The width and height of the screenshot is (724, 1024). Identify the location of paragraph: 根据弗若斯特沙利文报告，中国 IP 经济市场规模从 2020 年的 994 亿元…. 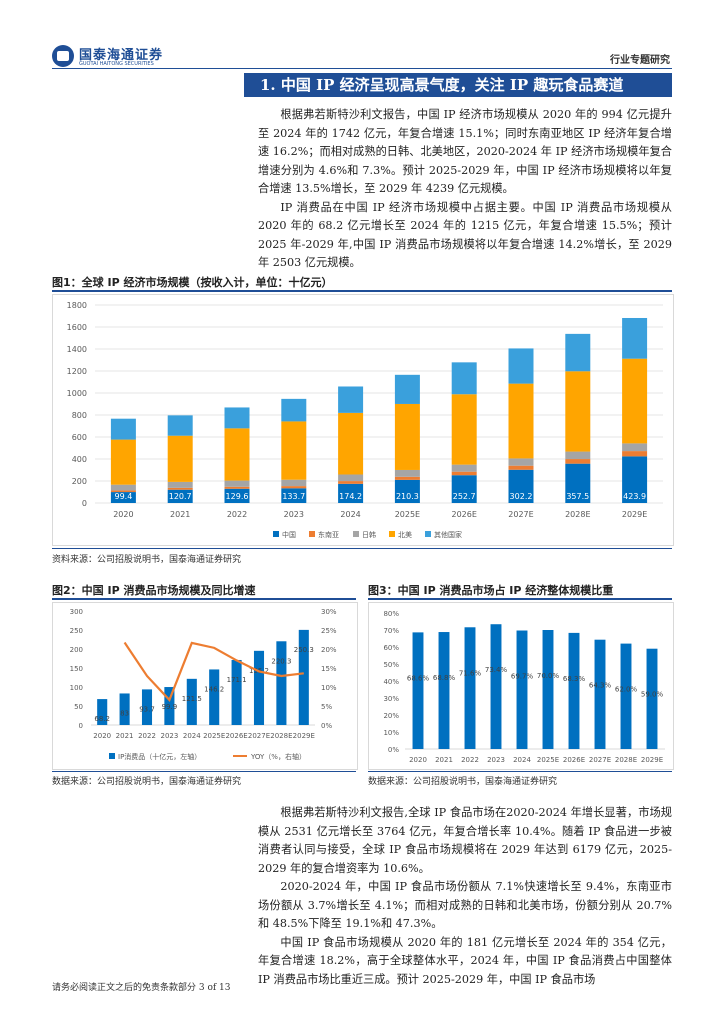
(465, 151).